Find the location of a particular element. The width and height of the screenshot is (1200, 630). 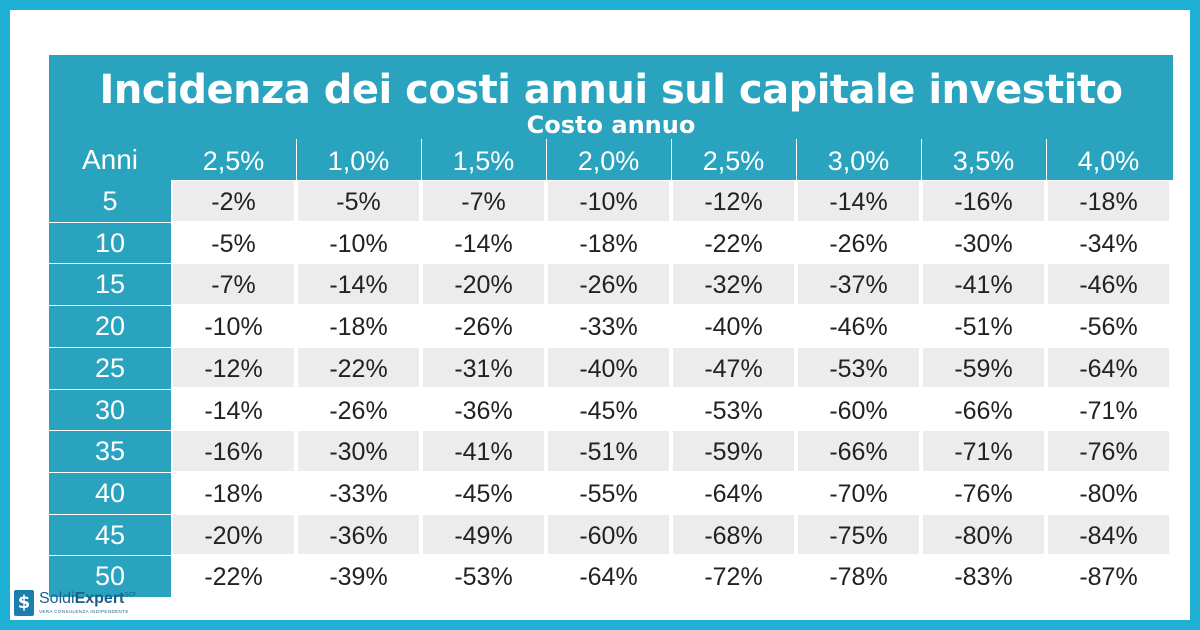

row-header-anni: Anni is located at coordinates (110, 159).